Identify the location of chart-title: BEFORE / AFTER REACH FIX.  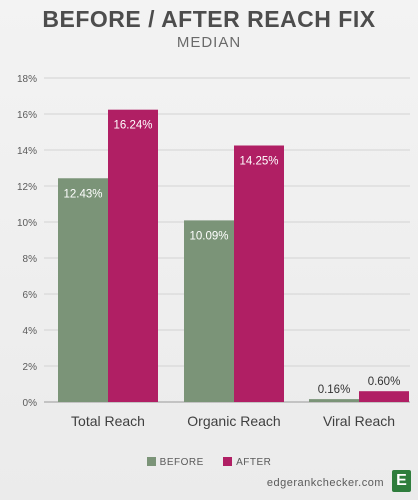
(209, 19).